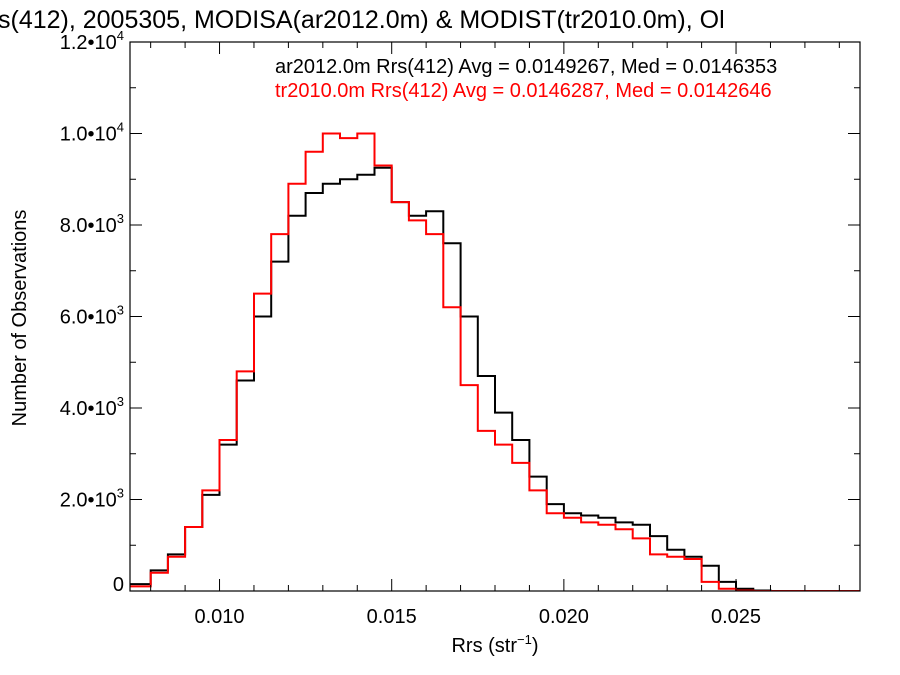 This screenshot has height=675, width=900. Describe the element at coordinates (92, 133) in the screenshot. I see `y-tick-label: 1.0•104` at that location.